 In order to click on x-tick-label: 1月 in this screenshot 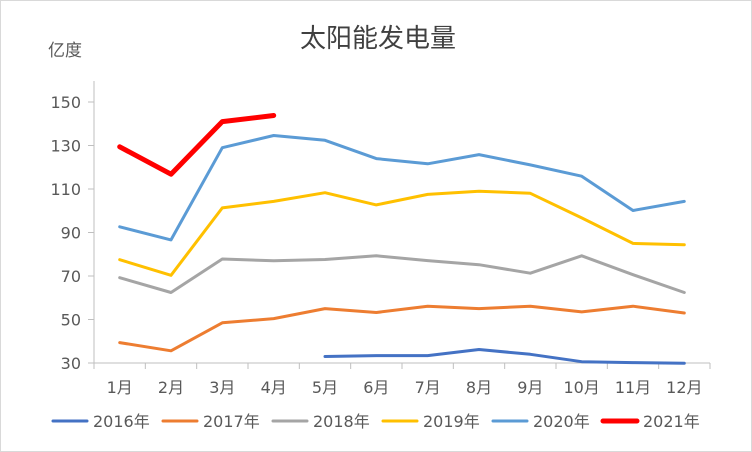, I will do `click(120, 387)`.